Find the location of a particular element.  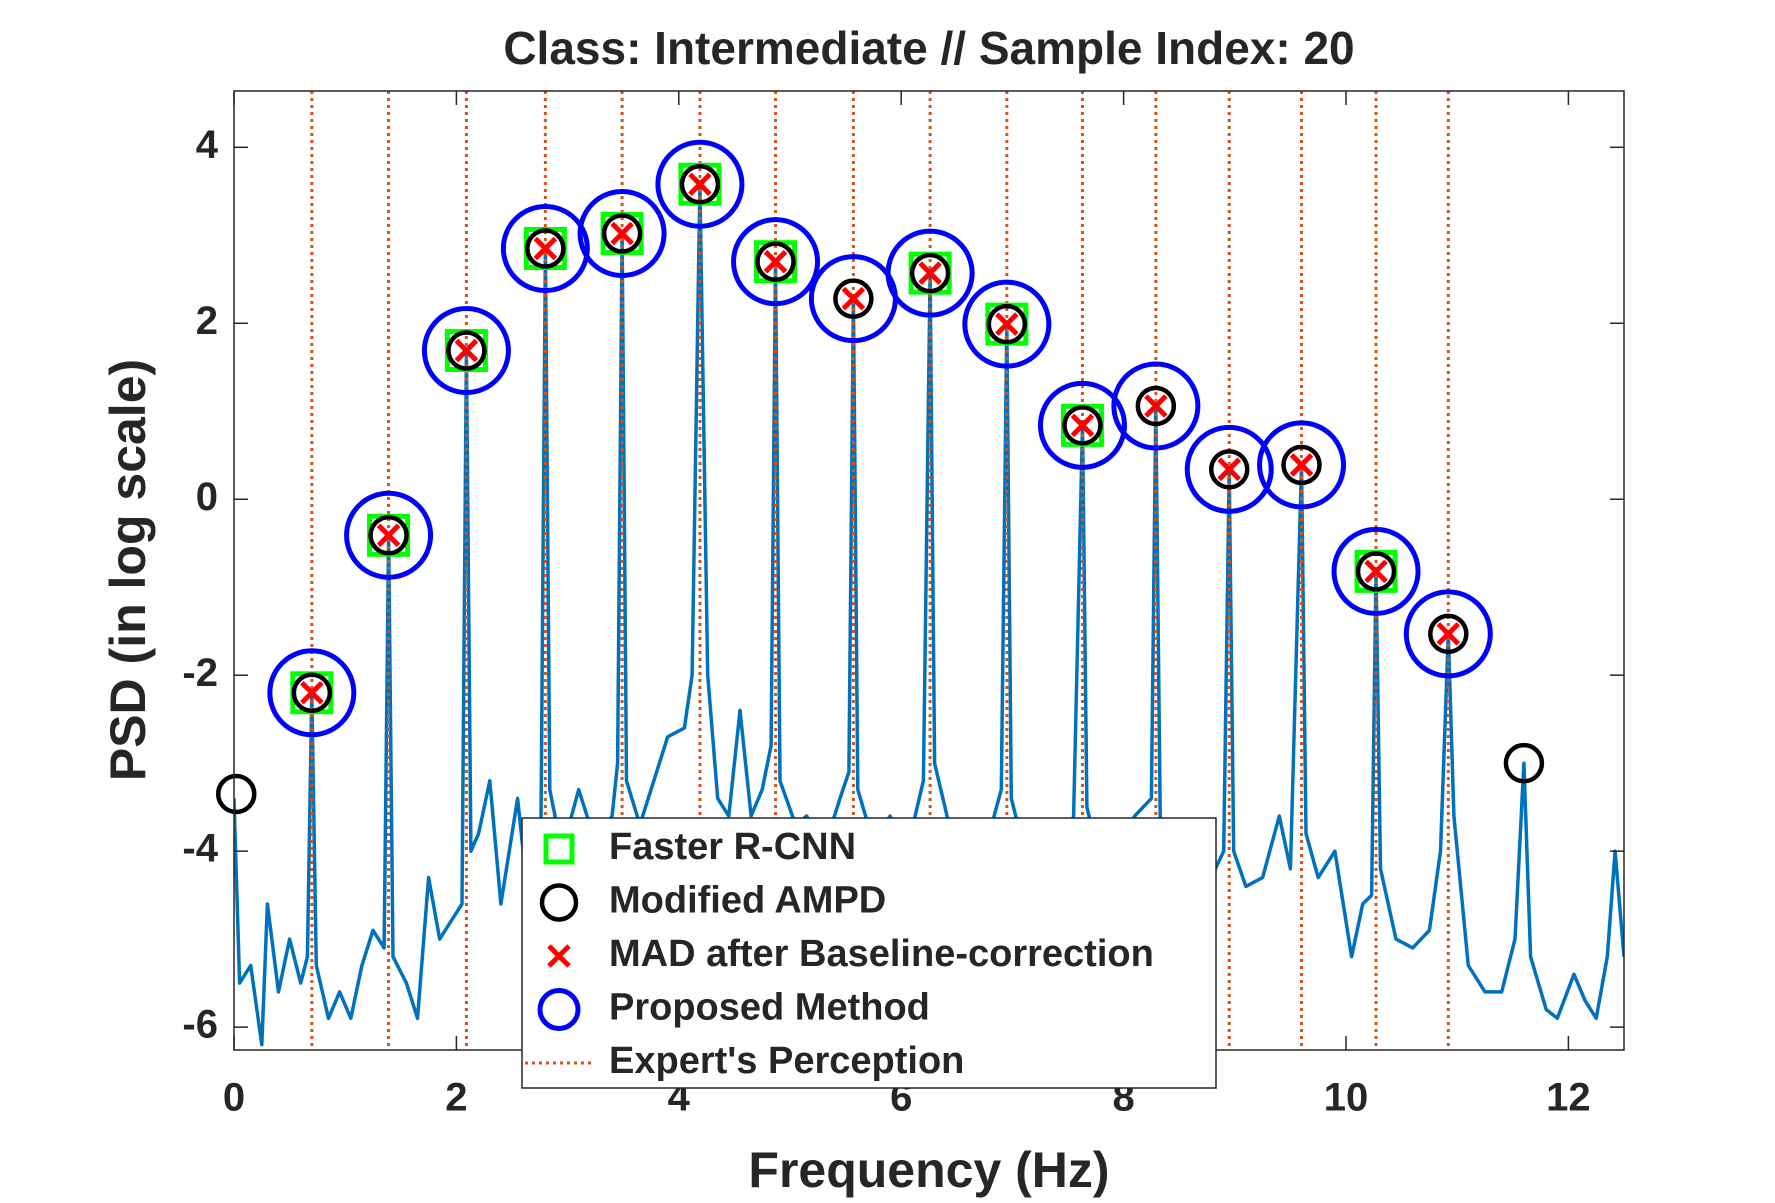

x-tick-label: 12 is located at coordinates (1568, 1098).